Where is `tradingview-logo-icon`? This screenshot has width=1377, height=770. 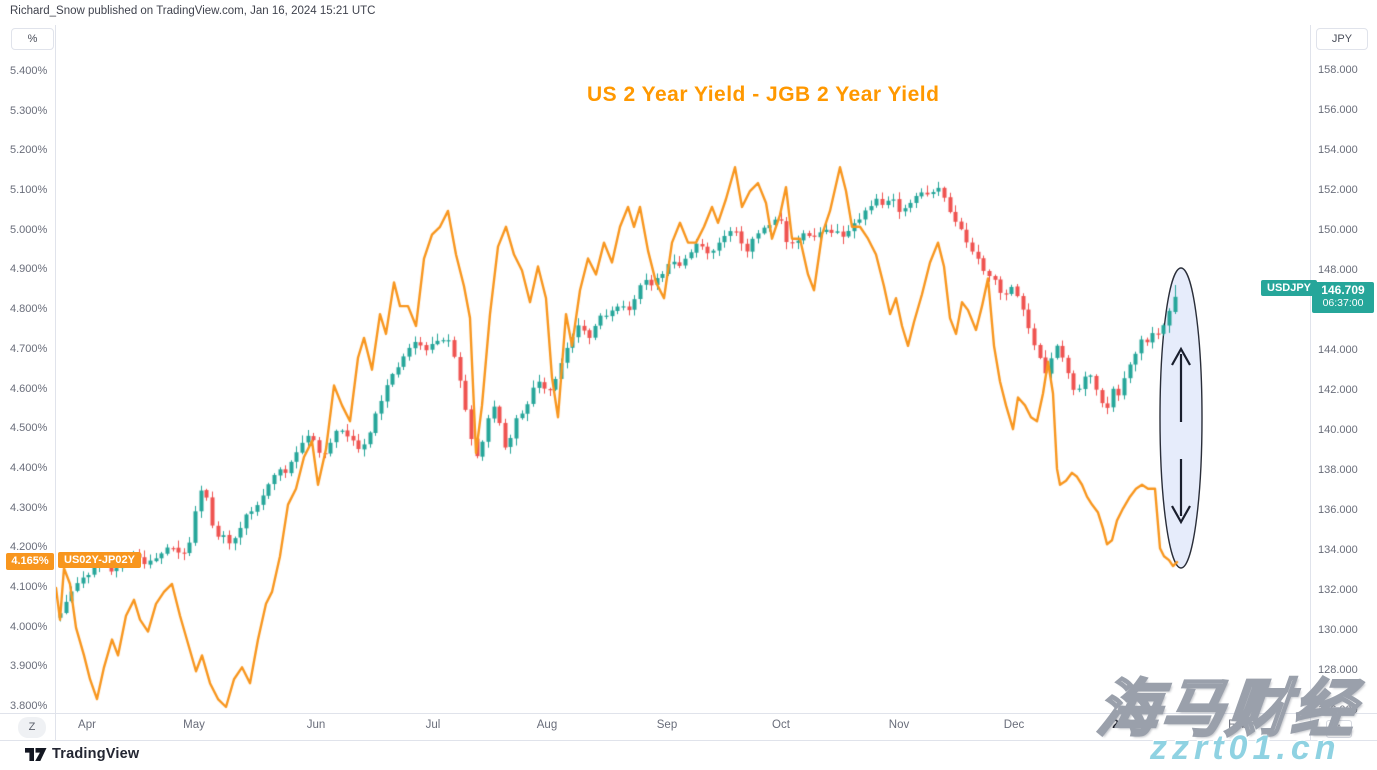
tradingview-logo-icon is located at coordinates (36, 755).